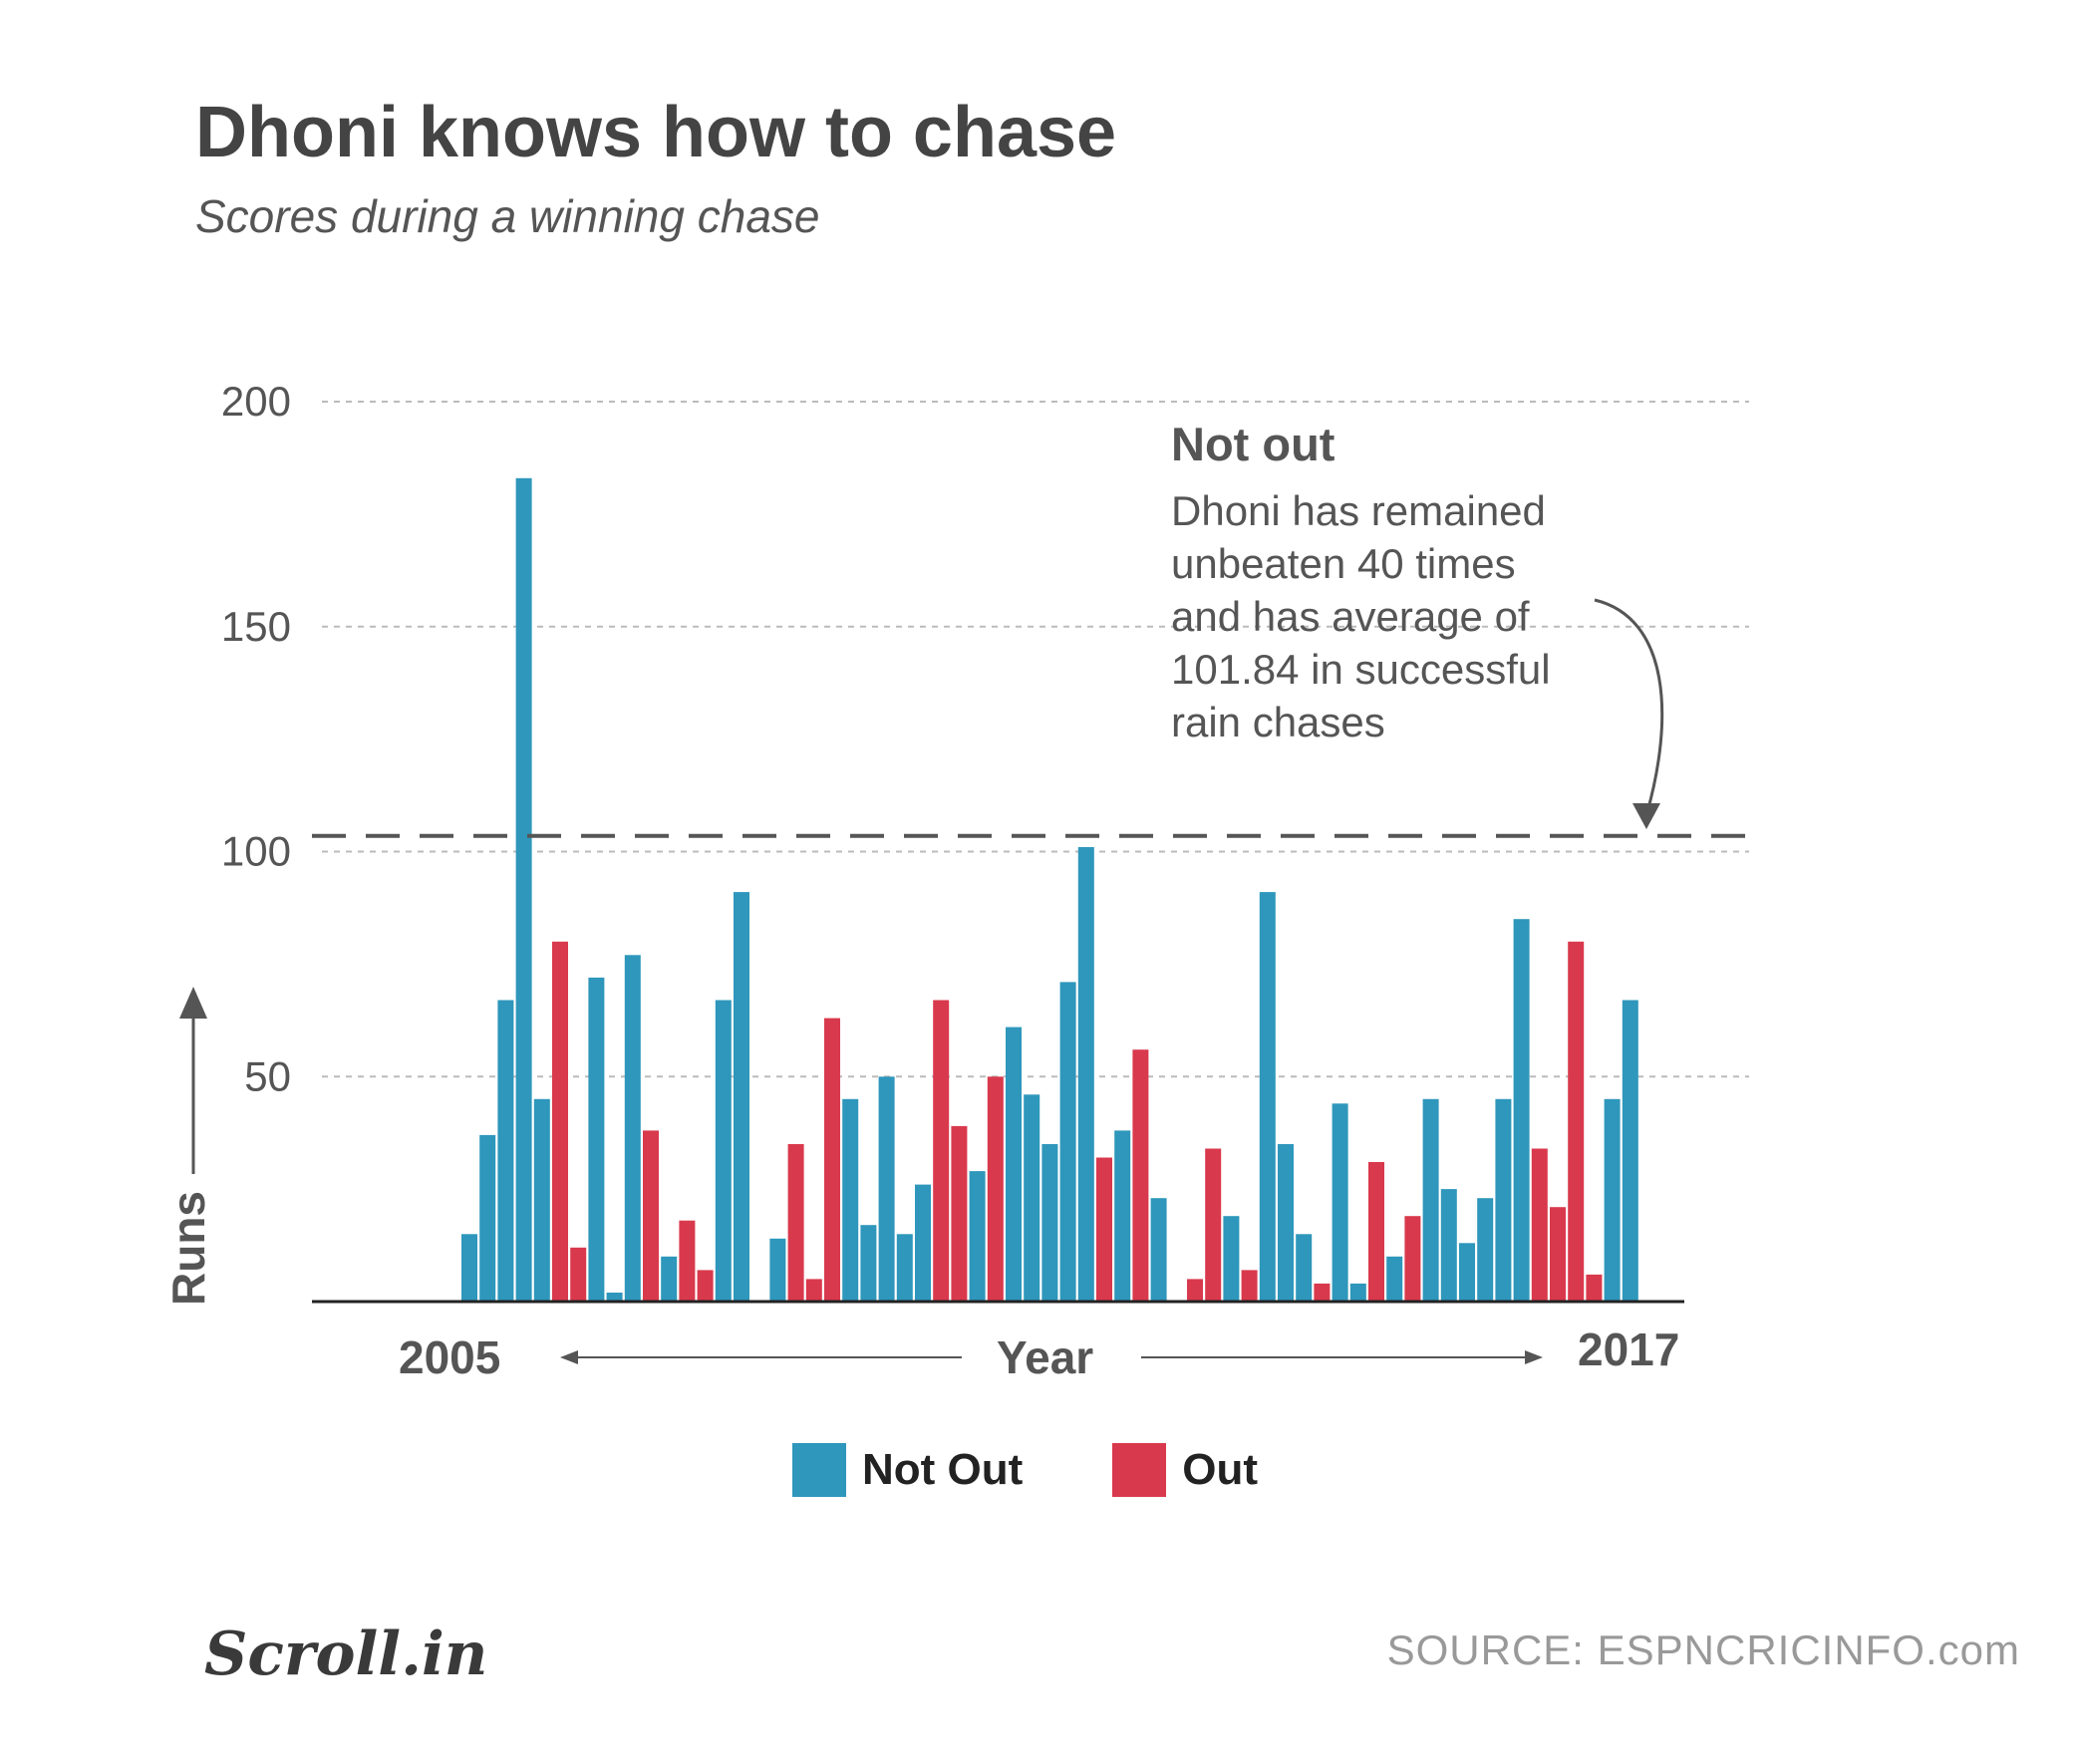 This screenshot has height=1764, width=2076. I want to click on legend-item-out: Out, so click(1185, 1470).